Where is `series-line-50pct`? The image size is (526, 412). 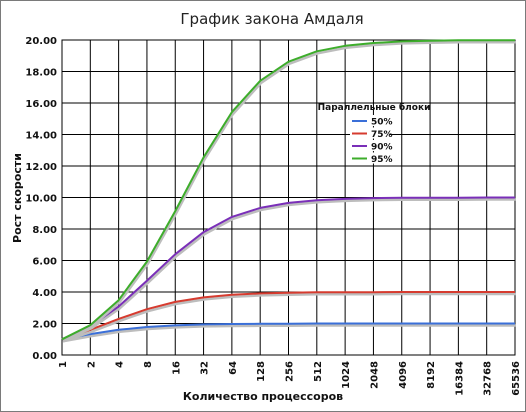
series-line-50pct is located at coordinates (288, 331).